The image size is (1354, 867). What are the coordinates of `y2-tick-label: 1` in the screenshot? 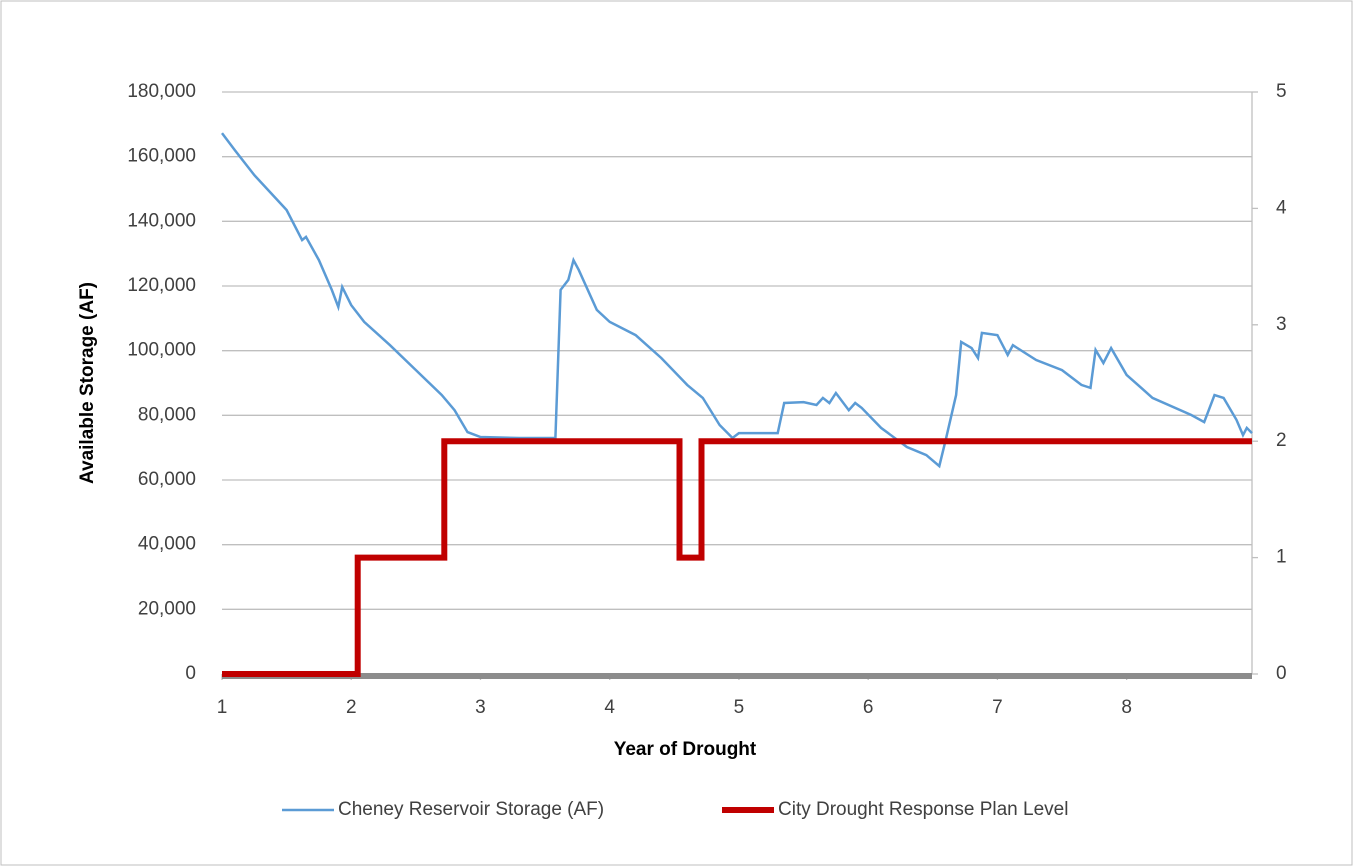 It's located at (1281, 557).